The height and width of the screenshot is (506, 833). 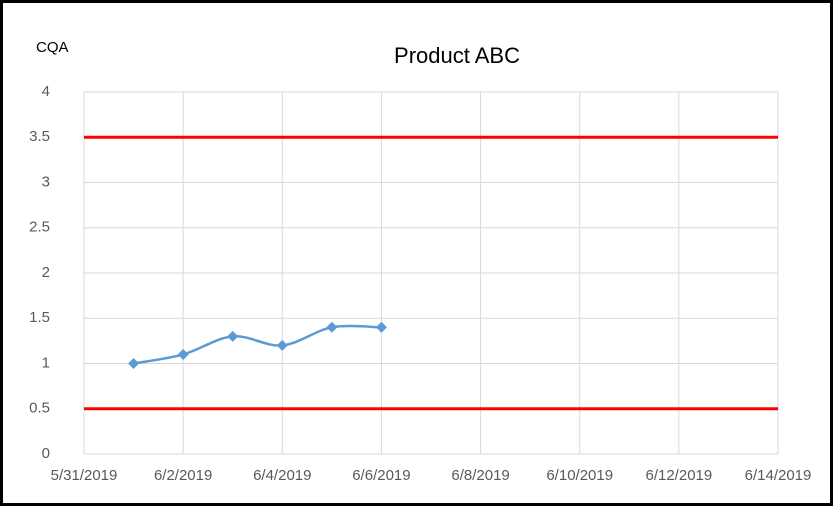 What do you see at coordinates (46, 453) in the screenshot?
I see `y-tick-label: 0` at bounding box center [46, 453].